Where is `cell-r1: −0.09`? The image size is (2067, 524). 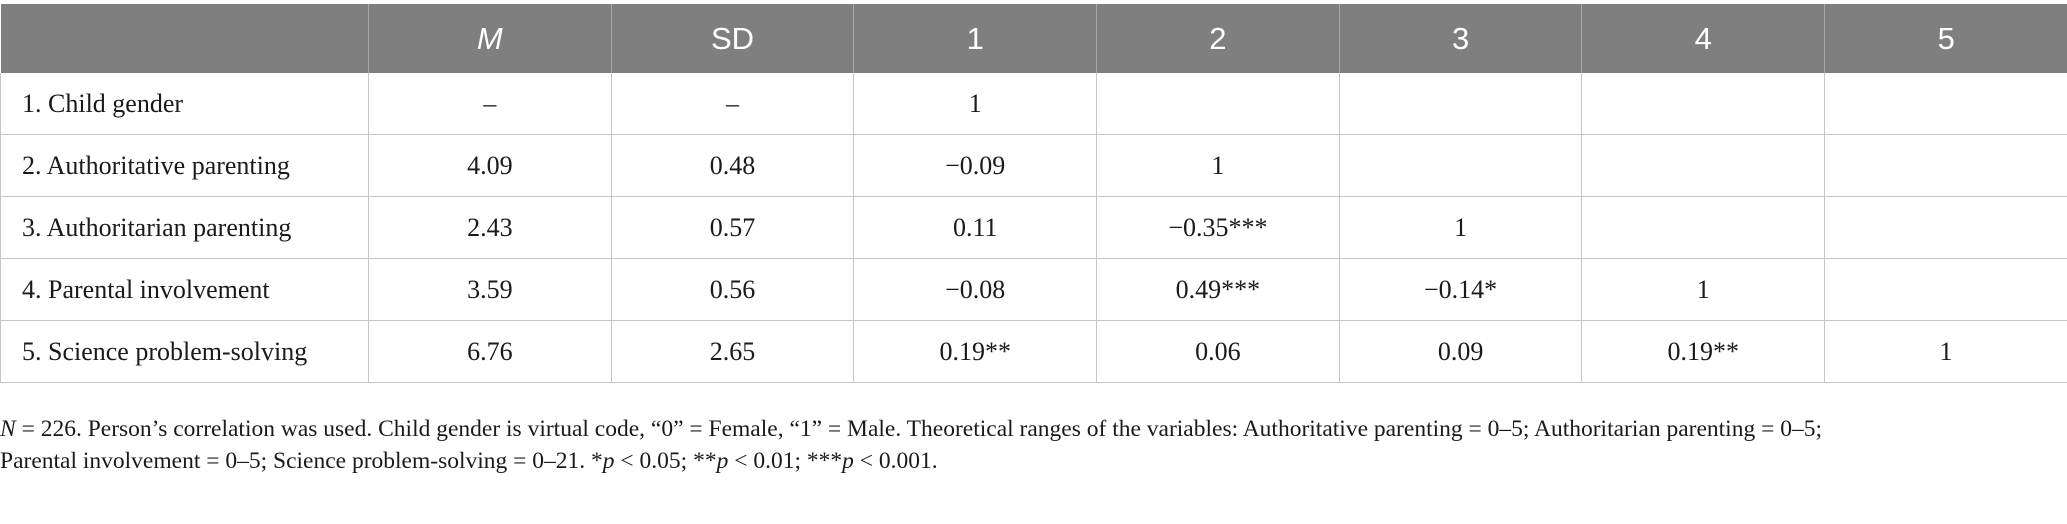
cell-r1: −0.09 is located at coordinates (975, 165).